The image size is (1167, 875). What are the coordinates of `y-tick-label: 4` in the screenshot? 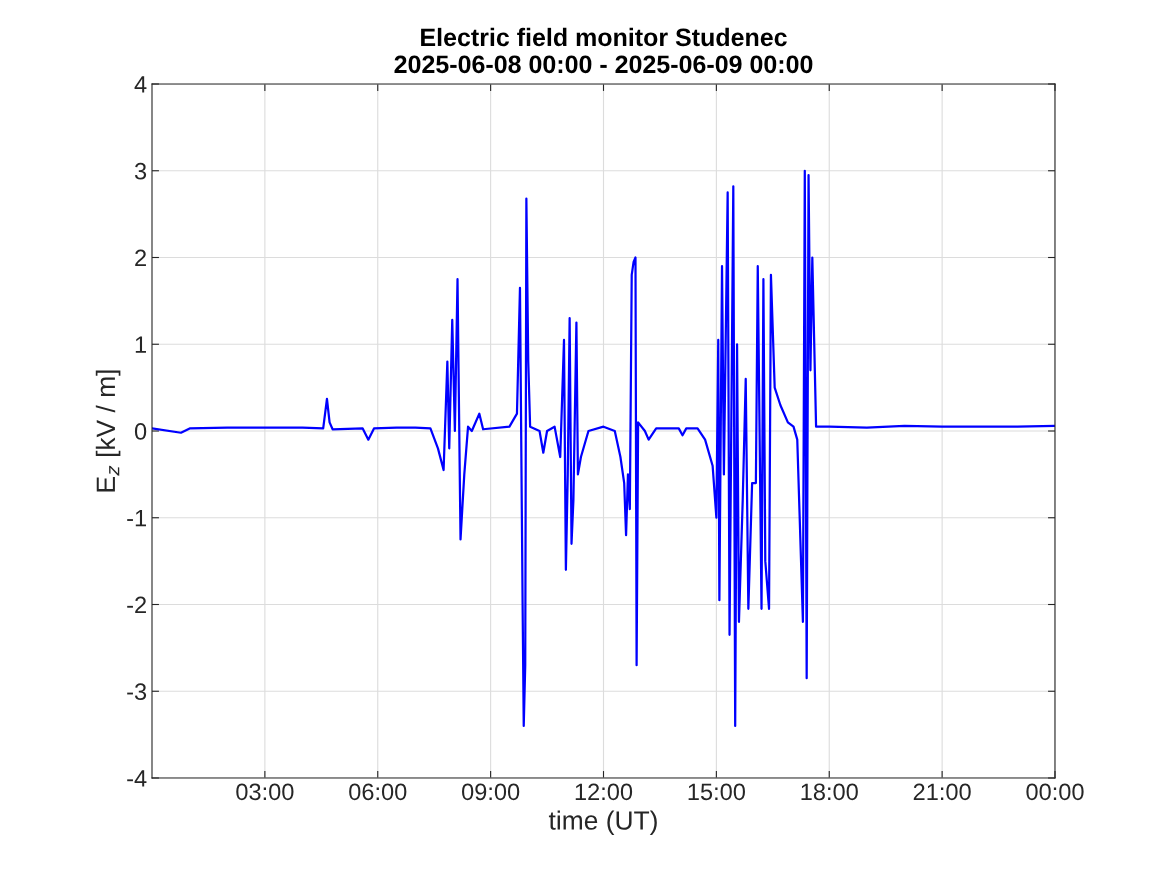 It's located at (140, 84).